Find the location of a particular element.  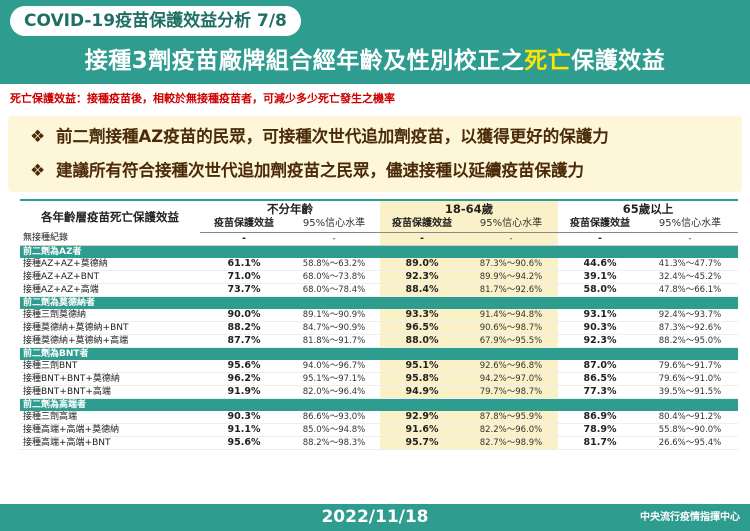

group-header: 前二劑為莫德納者 is located at coordinates (379, 302).